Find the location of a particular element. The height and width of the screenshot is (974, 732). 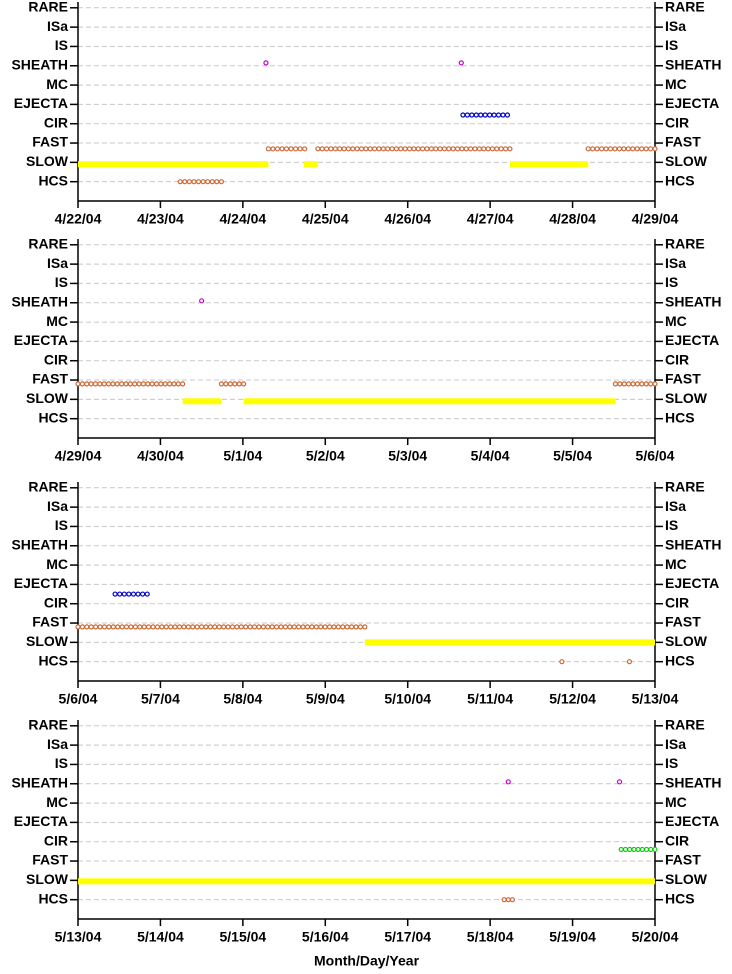

y-tick-label: FAST is located at coordinates (50, 379).